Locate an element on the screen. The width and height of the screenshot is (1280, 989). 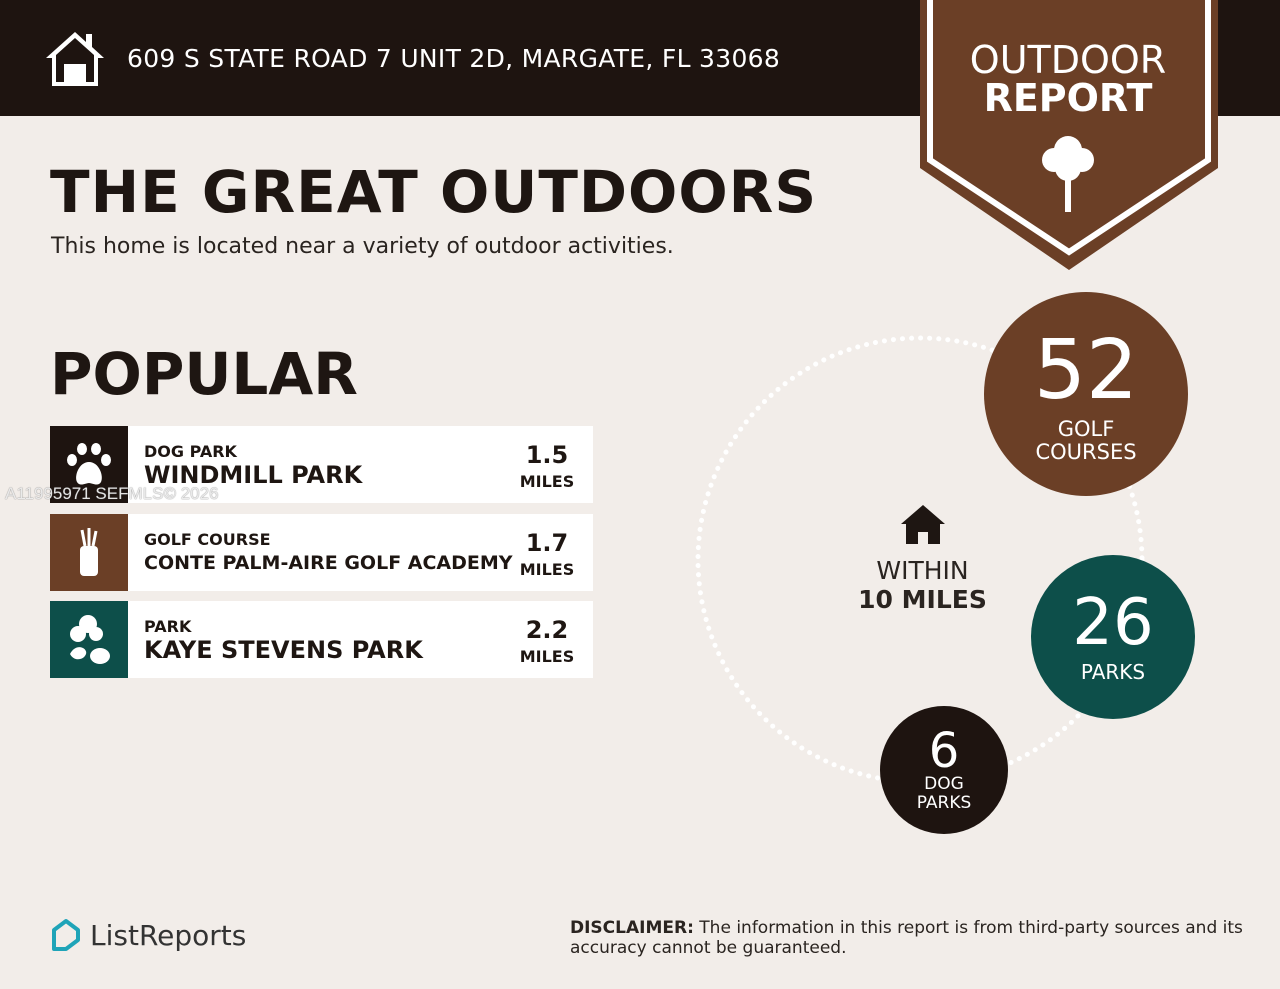
within-line1: WITHIN is located at coordinates (922, 570).